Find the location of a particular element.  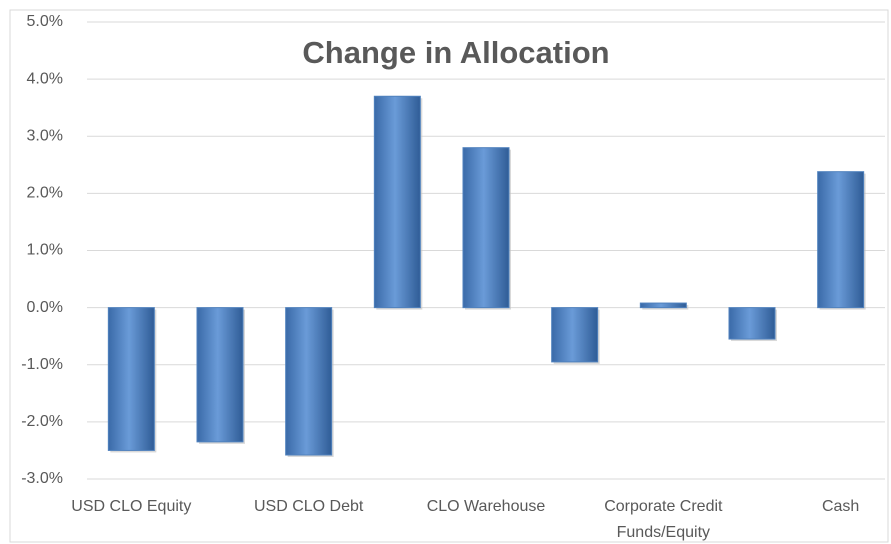

y-tick-label: -1.0% is located at coordinates (42, 364).